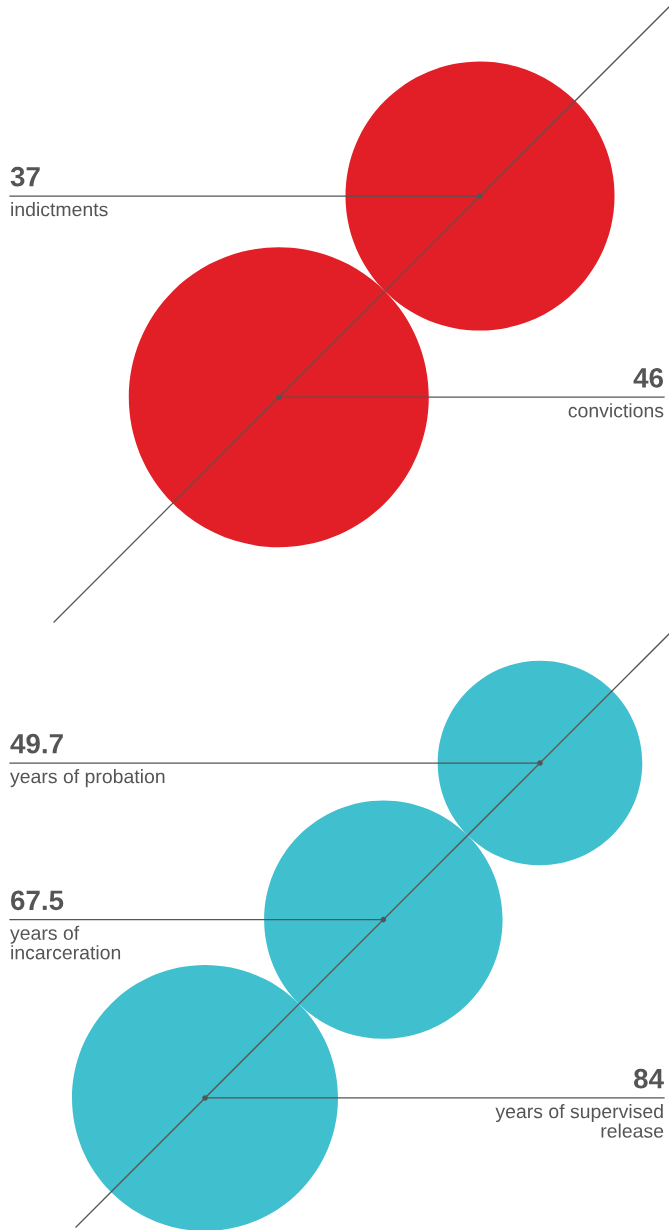  What do you see at coordinates (25, 176) in the screenshot?
I see `data-label: 37` at bounding box center [25, 176].